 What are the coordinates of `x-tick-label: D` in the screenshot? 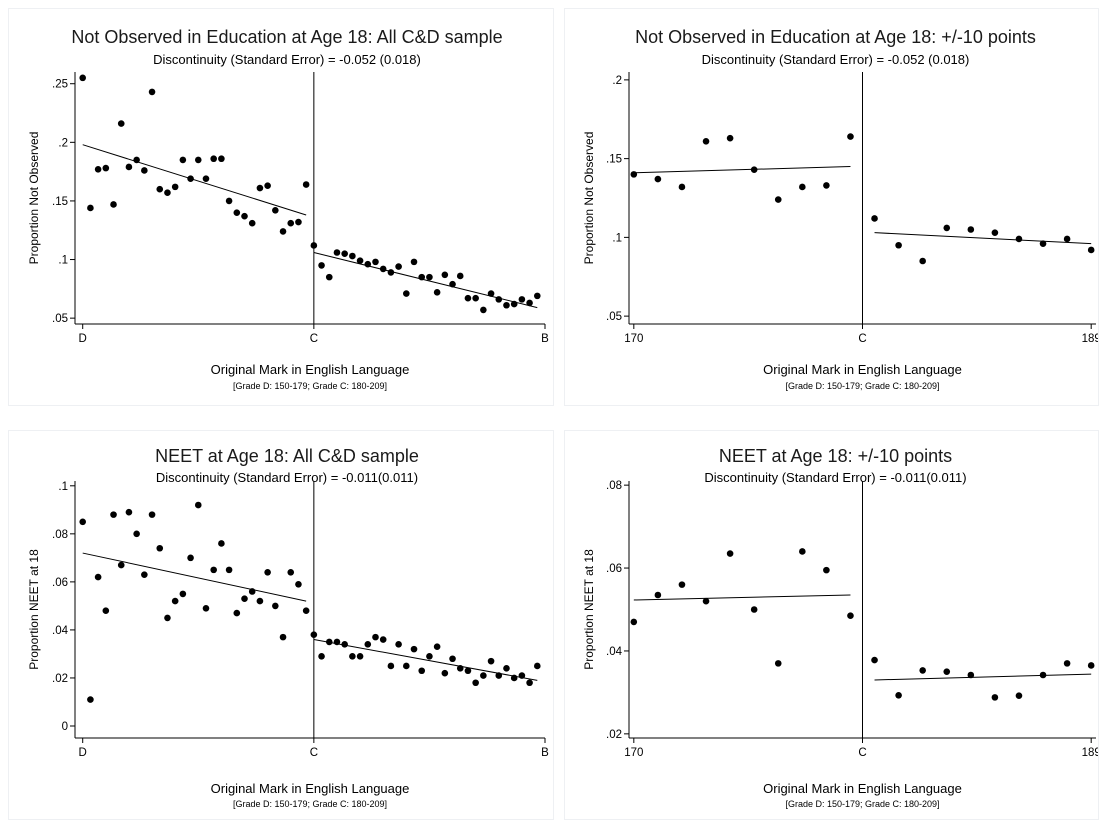 It's located at (83, 753).